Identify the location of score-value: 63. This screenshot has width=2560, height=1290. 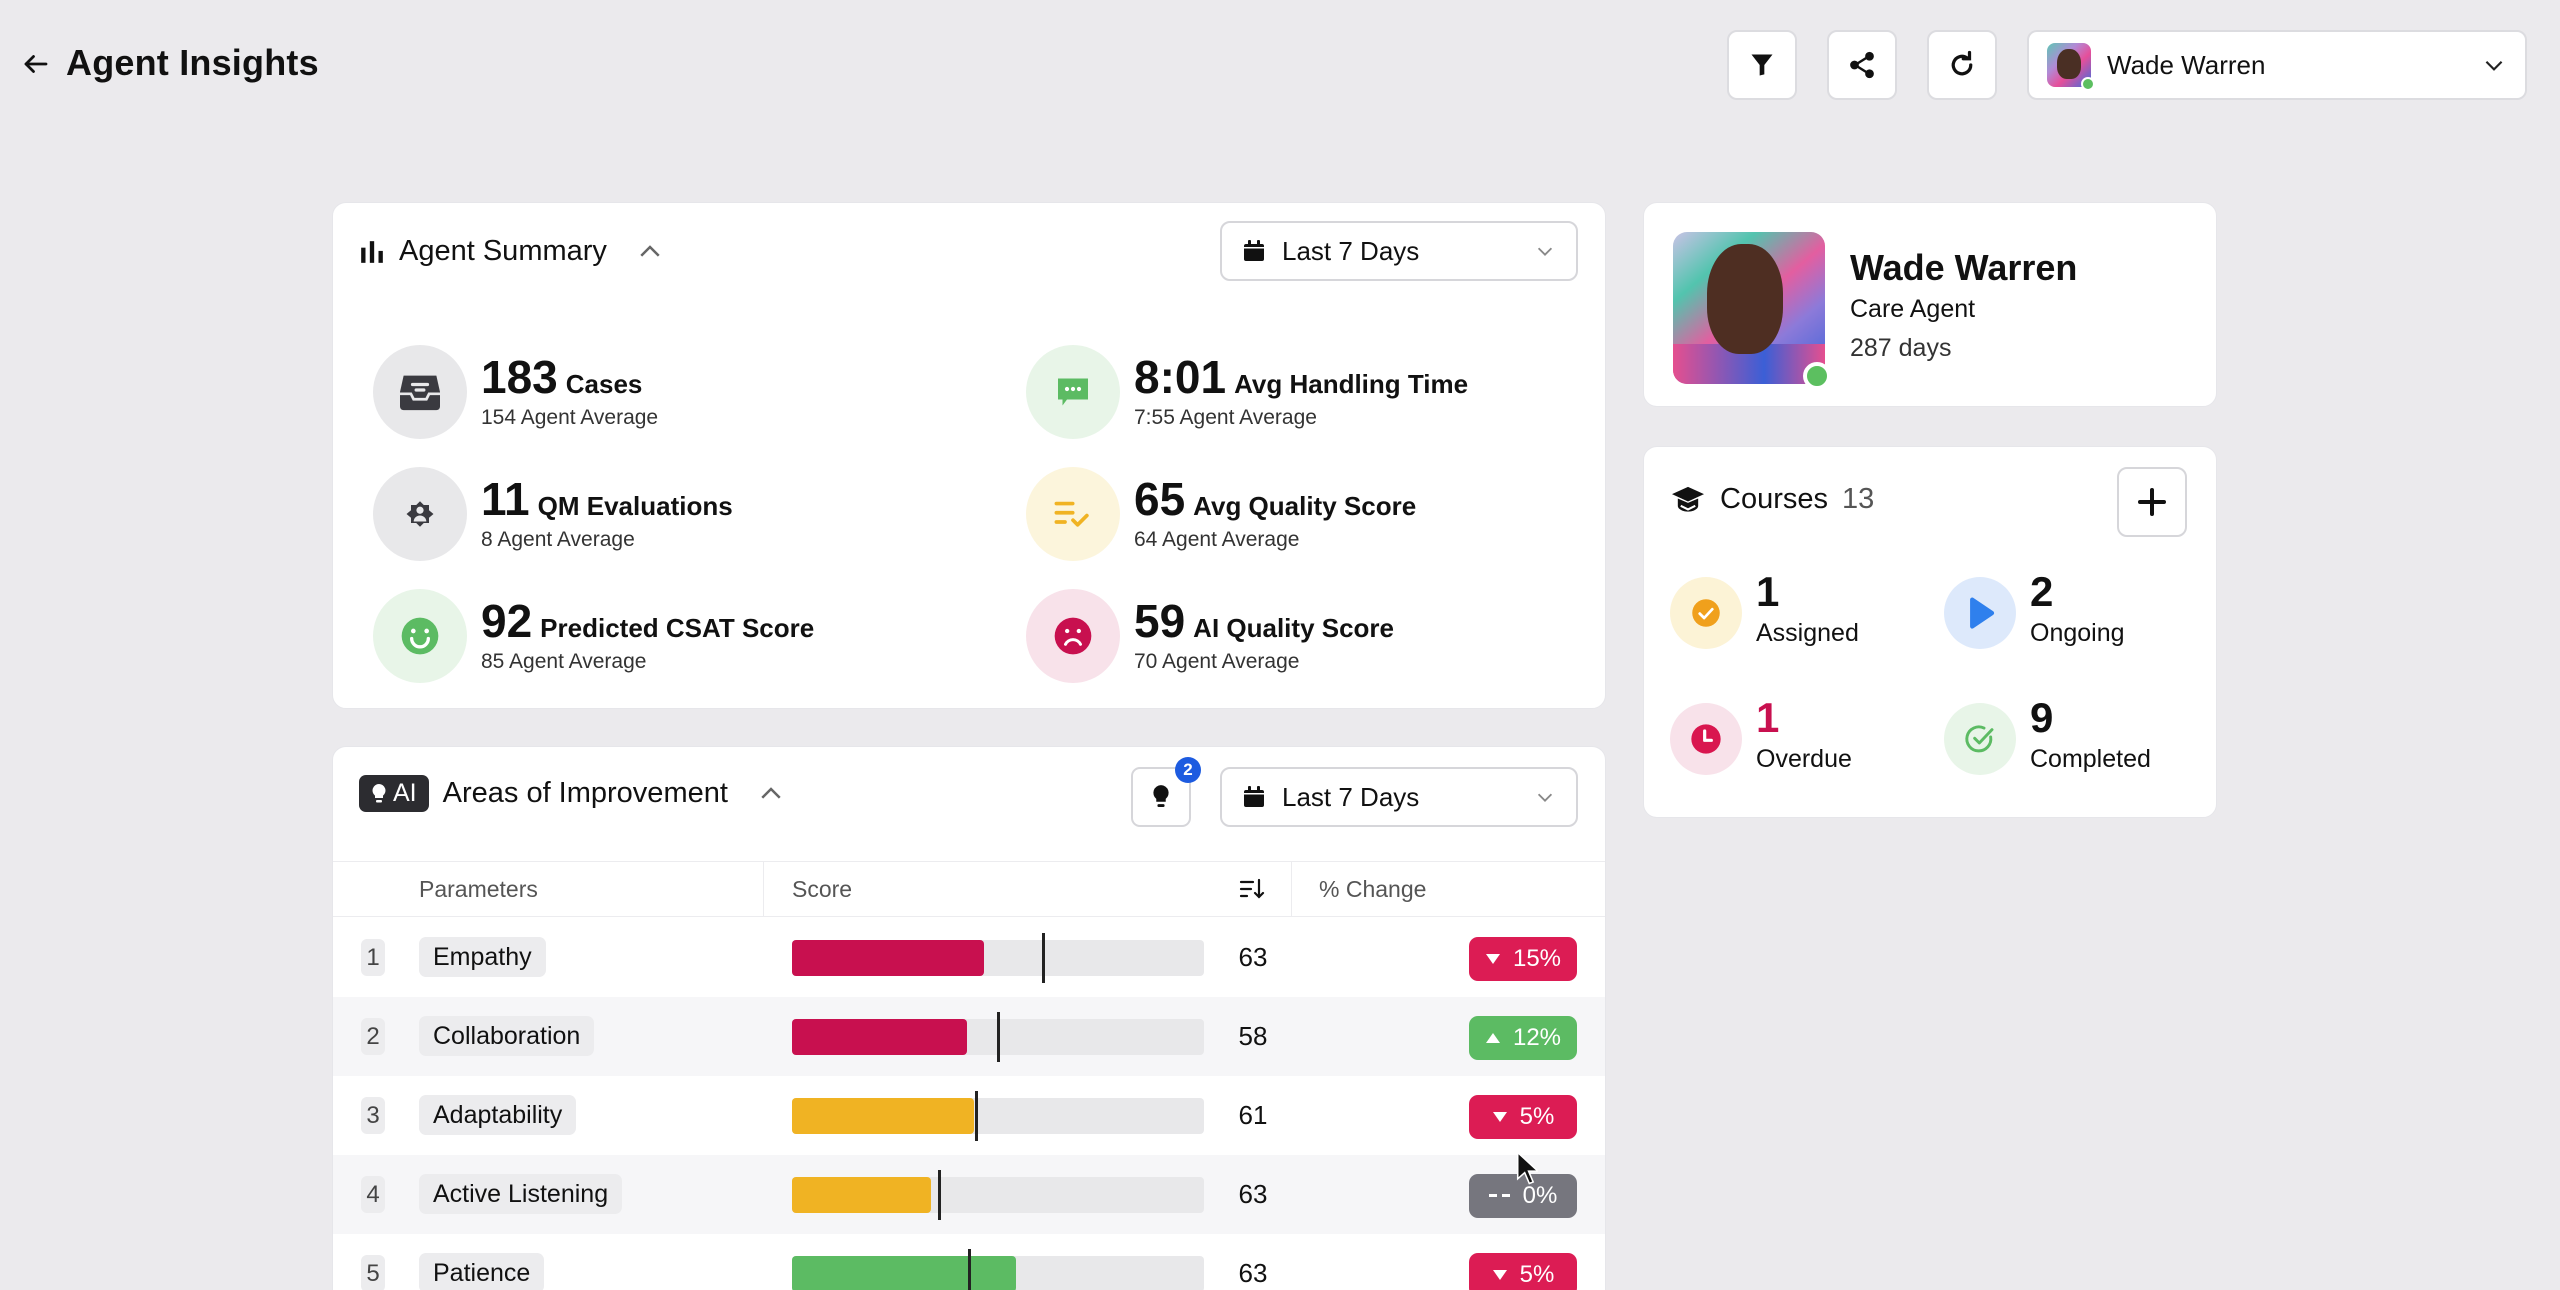
(1253, 1194).